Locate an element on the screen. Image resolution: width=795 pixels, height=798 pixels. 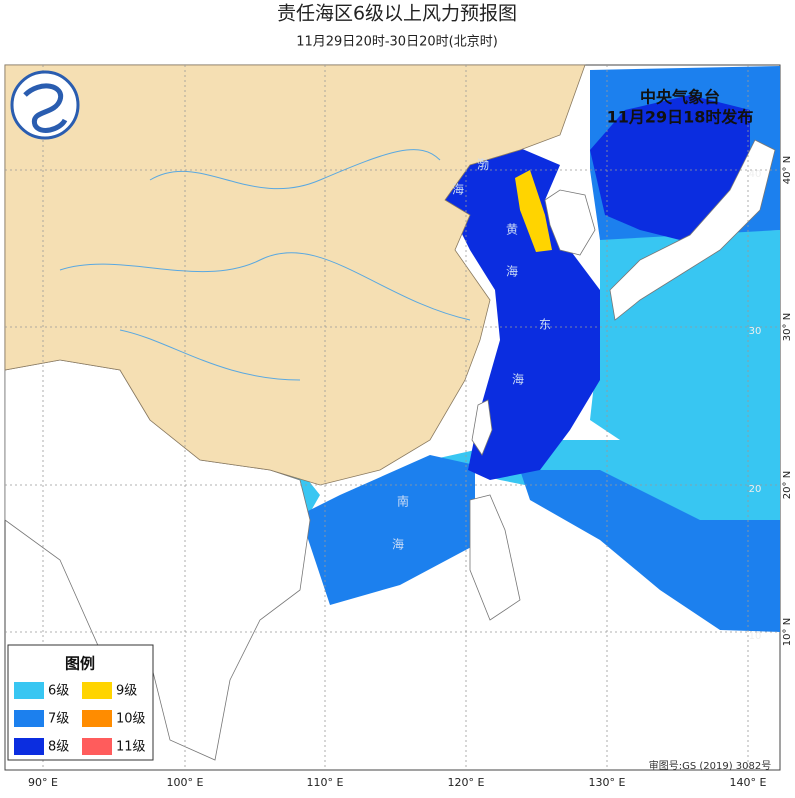
lon-label: 110° E is located at coordinates (325, 782).